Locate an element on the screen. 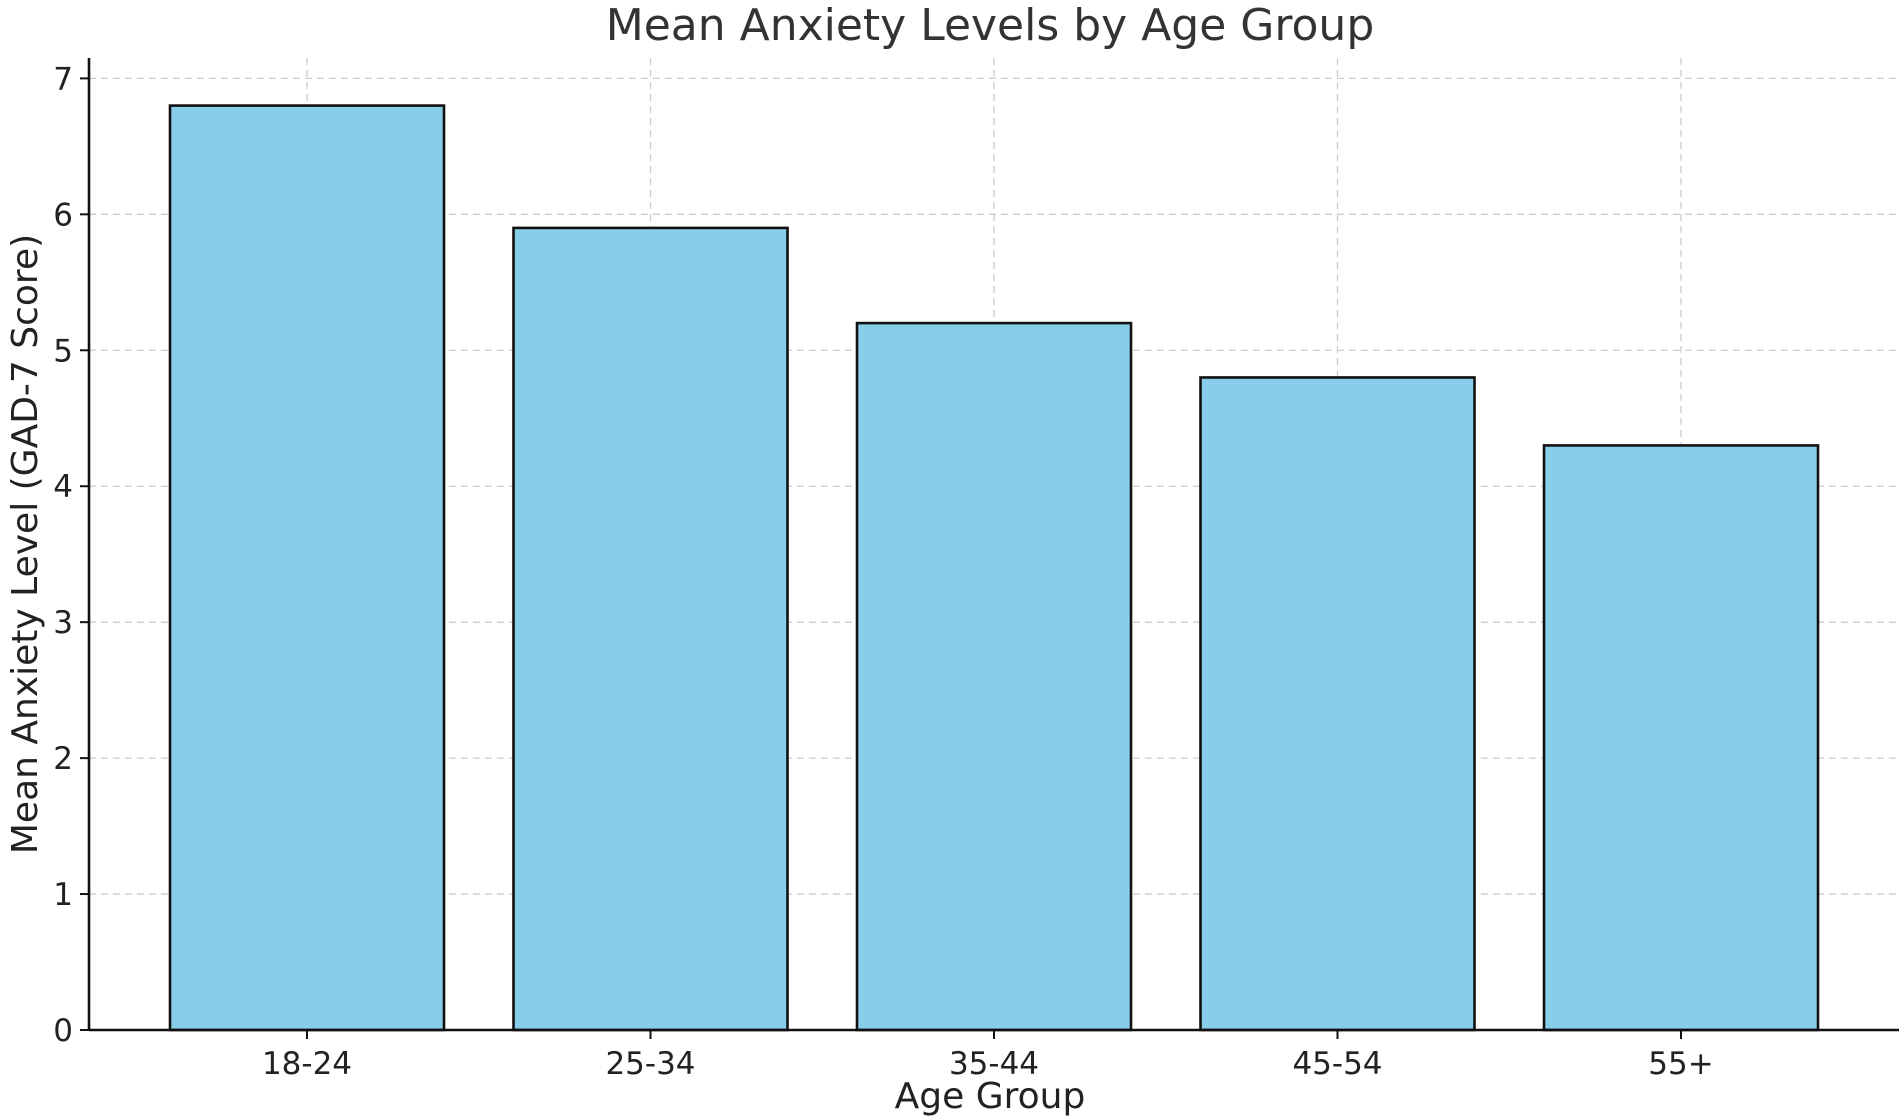  x-tick-label: 35-44 is located at coordinates (994, 1064).